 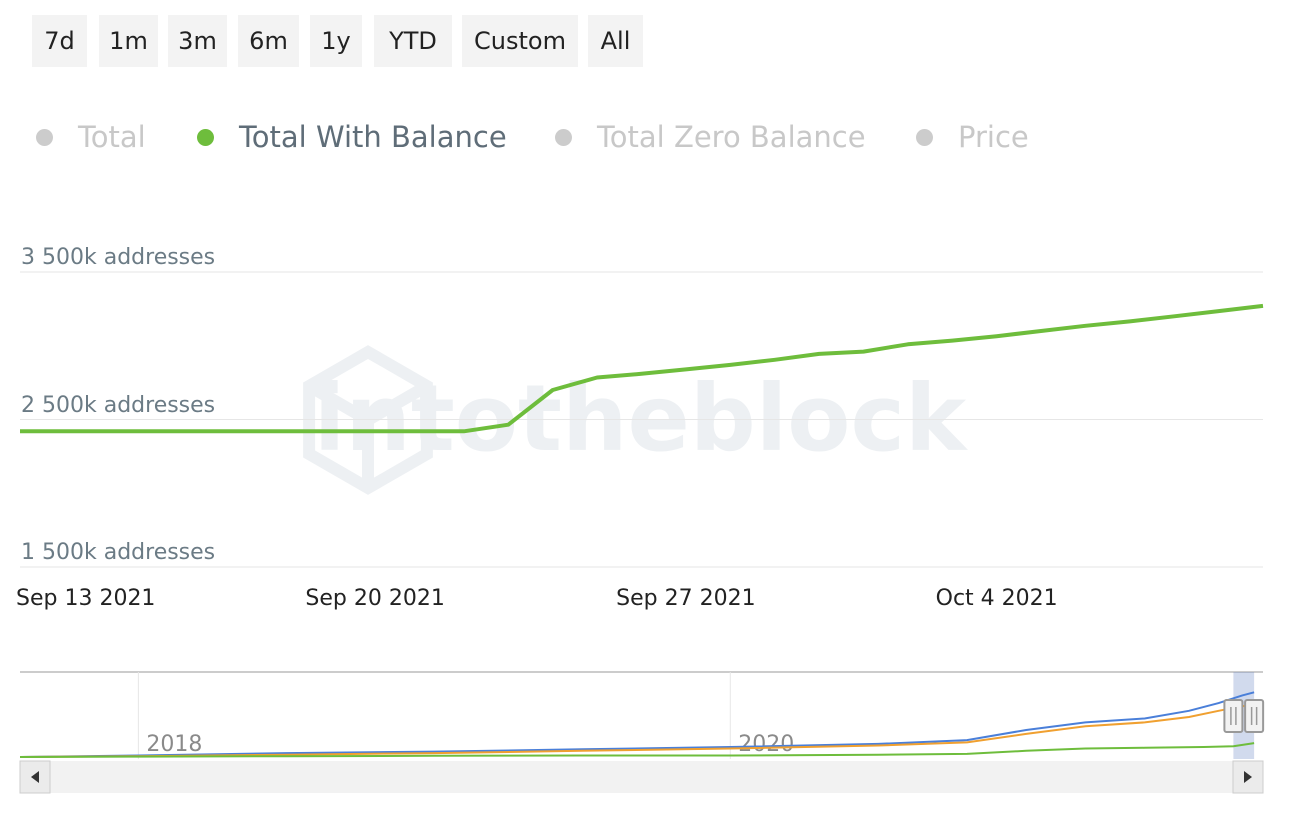 I want to click on range-button-custom: Custom, so click(x=520, y=41).